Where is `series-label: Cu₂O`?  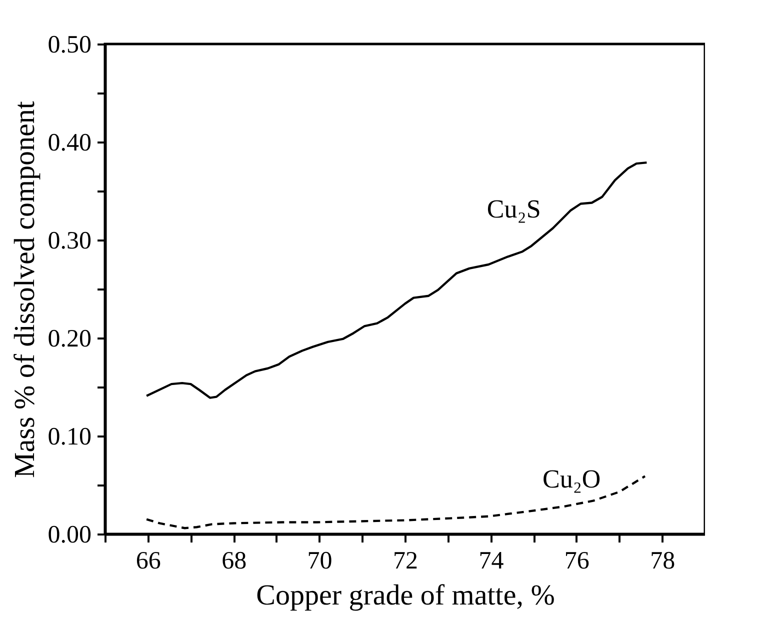
series-label: Cu₂O is located at coordinates (571, 479).